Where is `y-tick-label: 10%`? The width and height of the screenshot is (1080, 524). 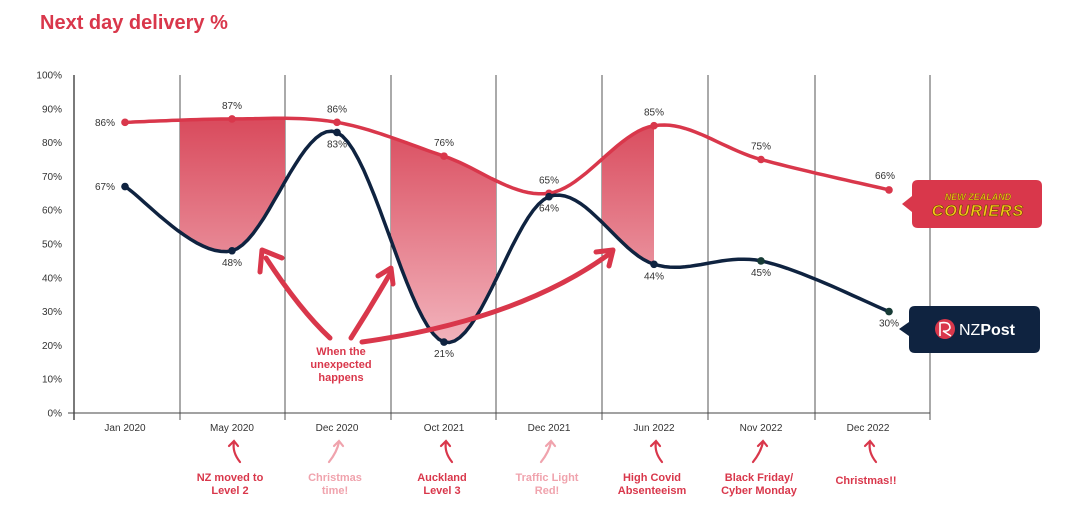
y-tick-label: 10% is located at coordinates (52, 380).